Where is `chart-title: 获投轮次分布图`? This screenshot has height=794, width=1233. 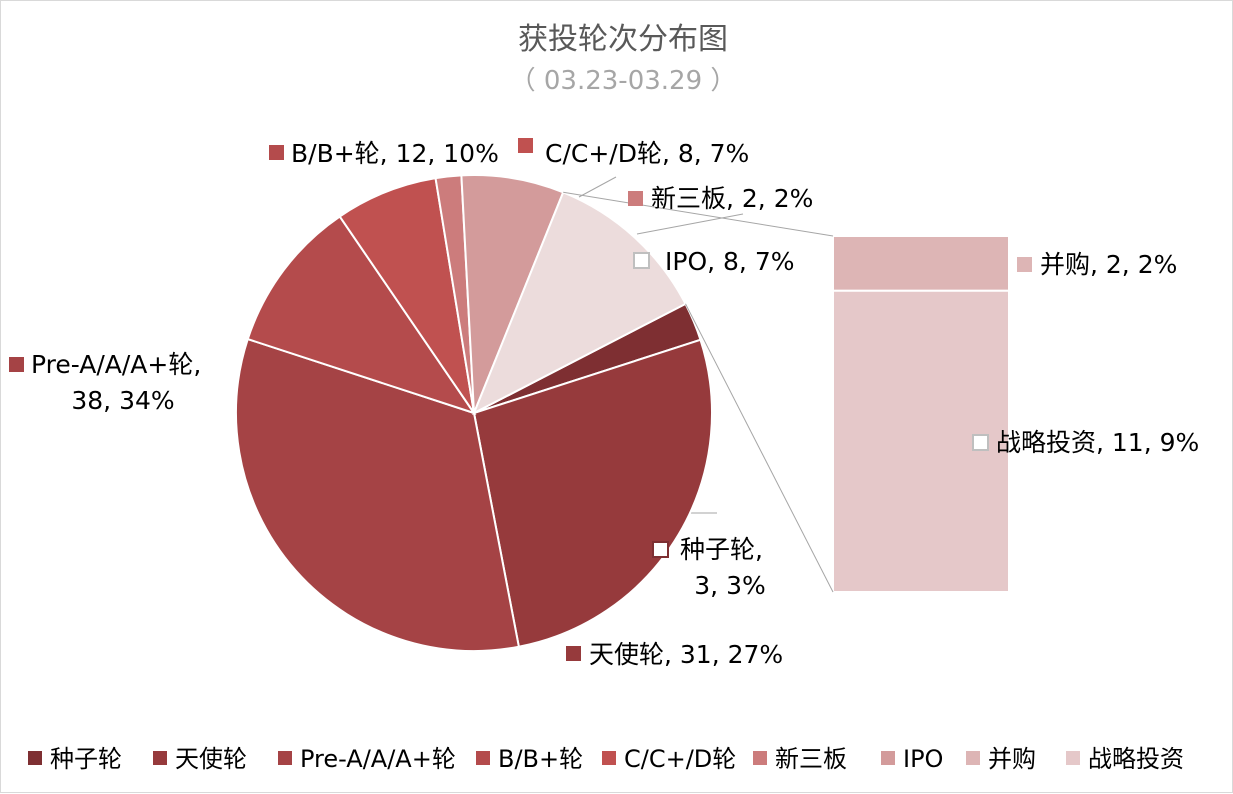 chart-title: 获投轮次分布图 is located at coordinates (623, 39).